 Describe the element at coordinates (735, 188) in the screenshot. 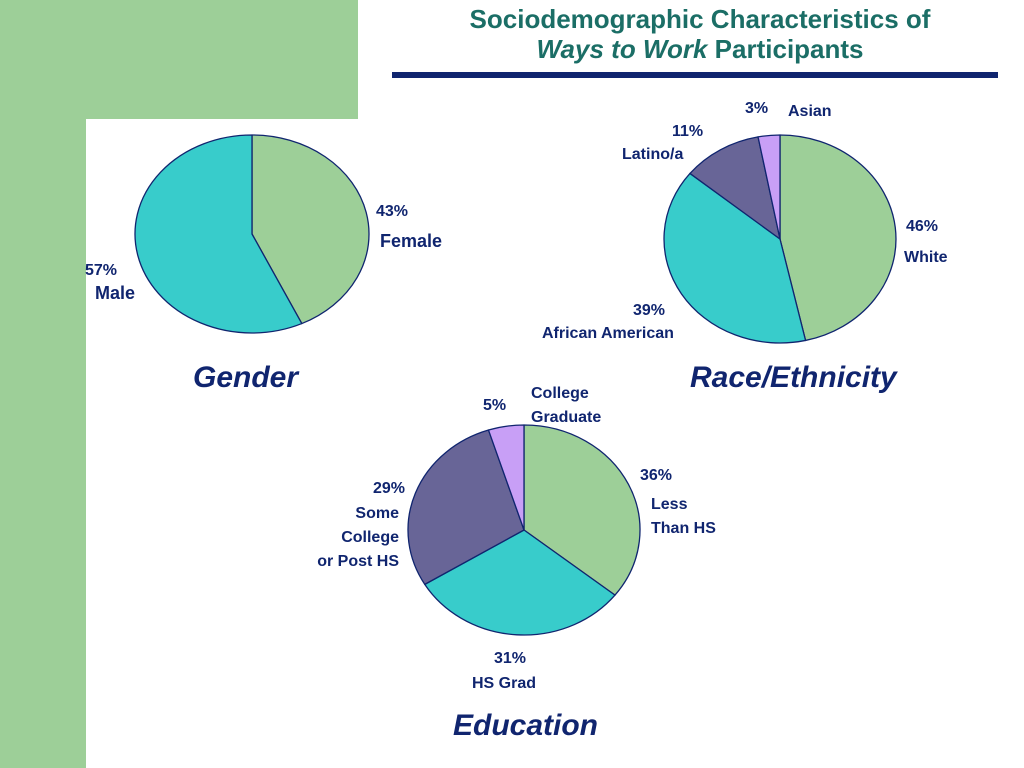

I see `race-slice-latino-a` at that location.